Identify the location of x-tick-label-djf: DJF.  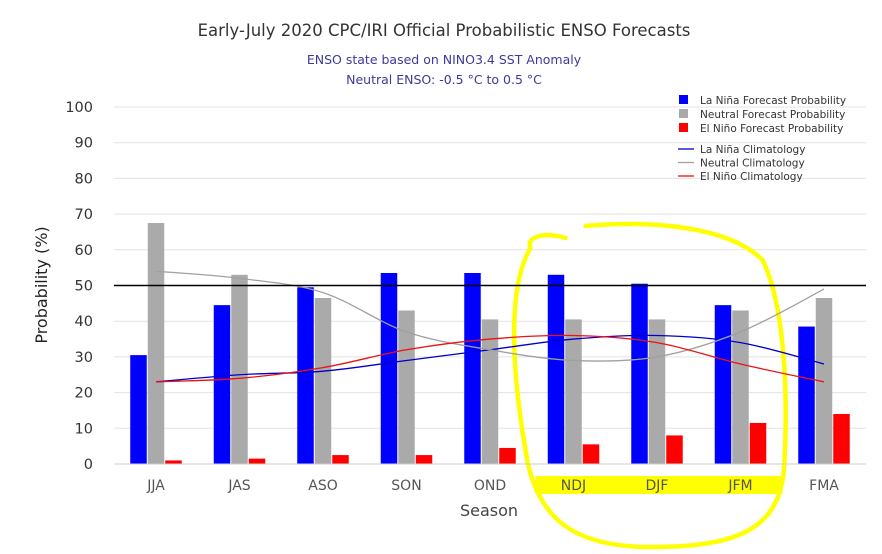
(657, 486).